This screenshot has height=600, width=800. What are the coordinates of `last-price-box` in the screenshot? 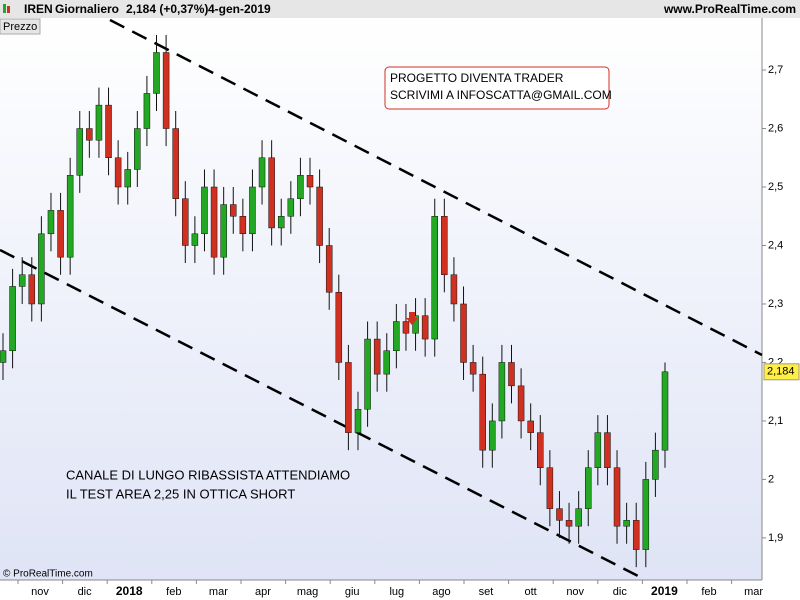 It's located at (781, 372).